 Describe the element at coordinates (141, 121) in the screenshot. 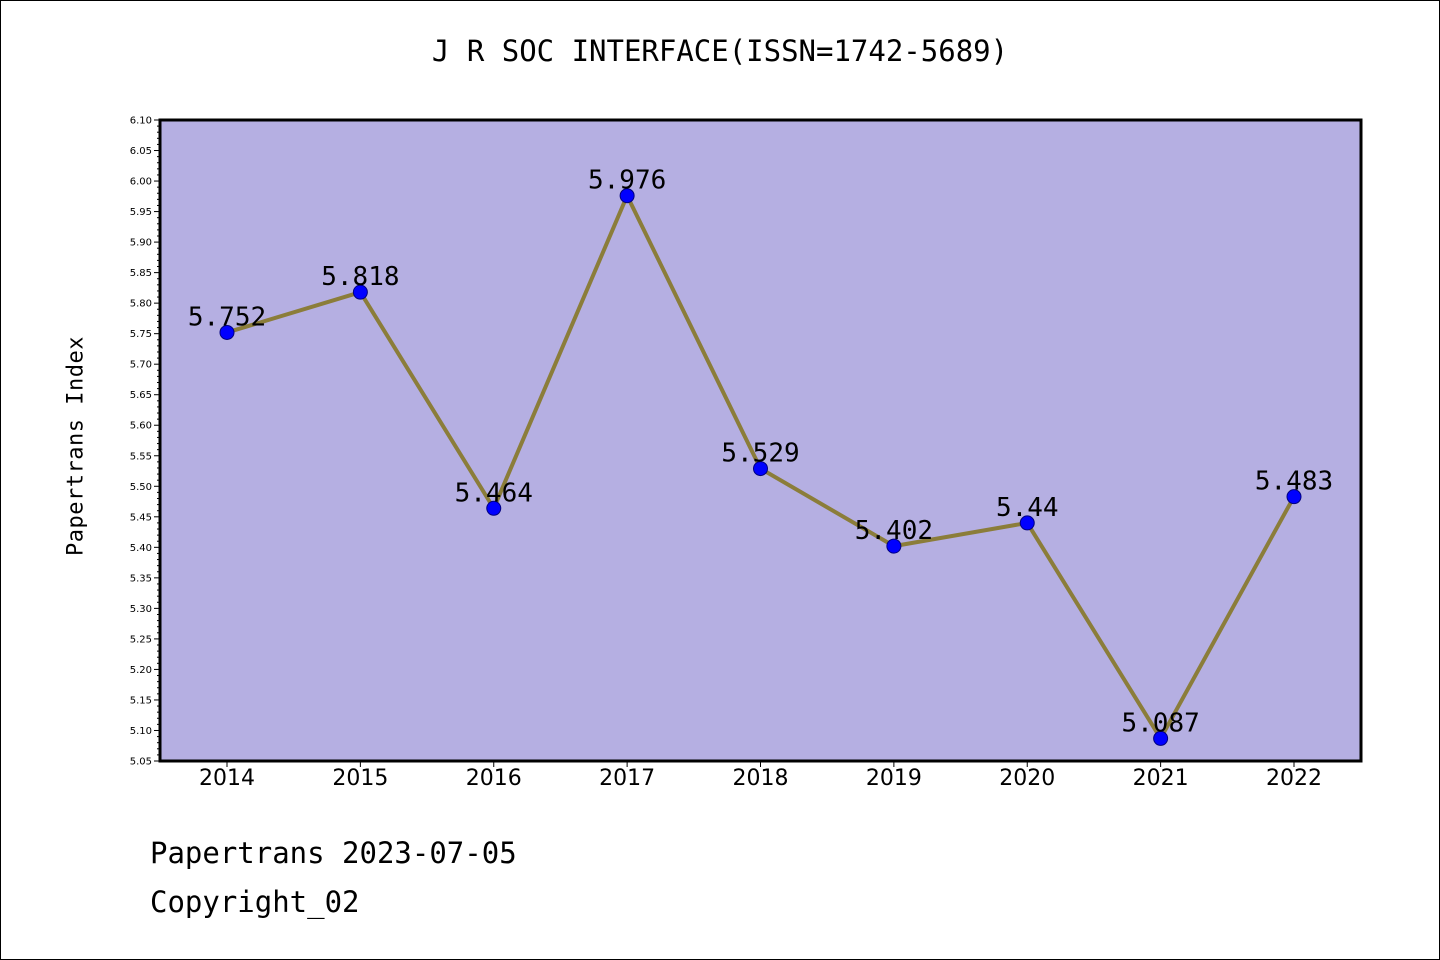

I see `y-tick-label: 6.10` at that location.